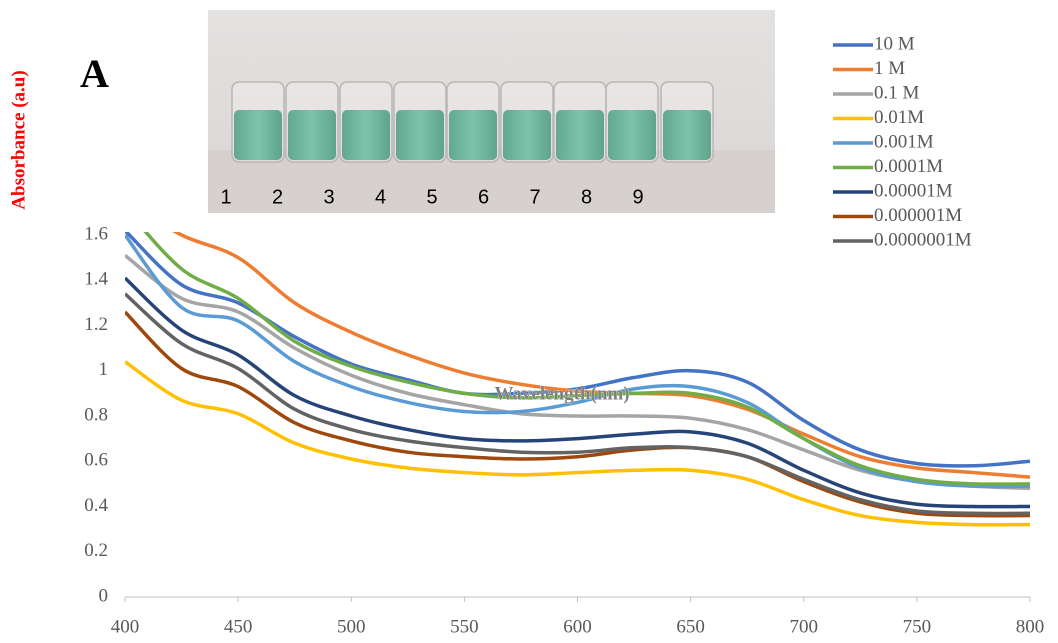 The image size is (1058, 643). I want to click on panel-label: A, so click(94, 73).